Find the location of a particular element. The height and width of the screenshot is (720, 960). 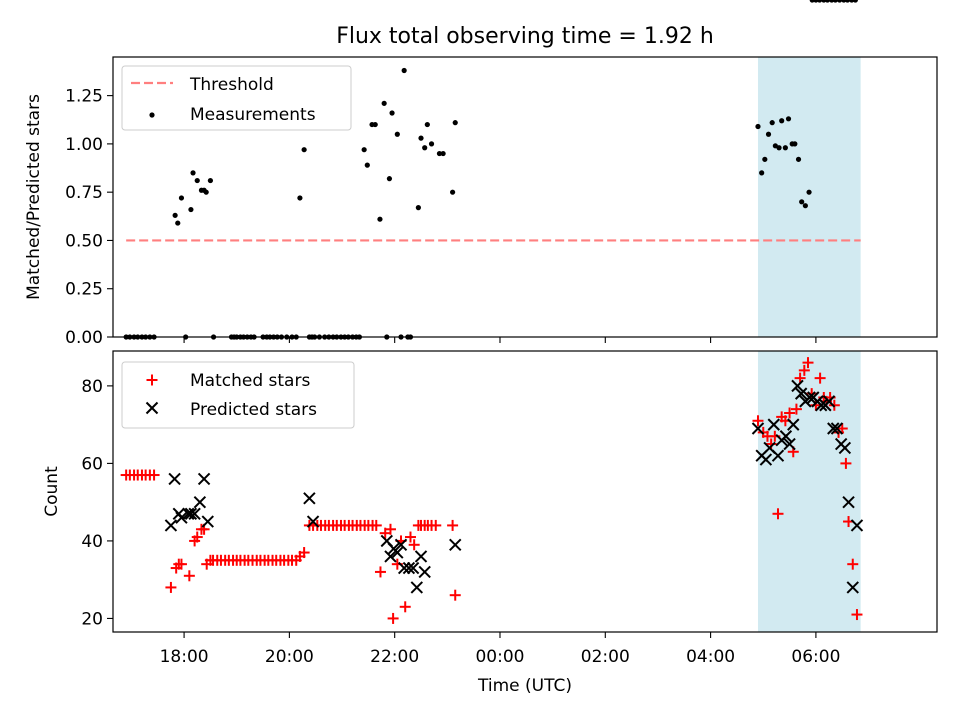

x-tick-label: 04:00 is located at coordinates (710, 657).